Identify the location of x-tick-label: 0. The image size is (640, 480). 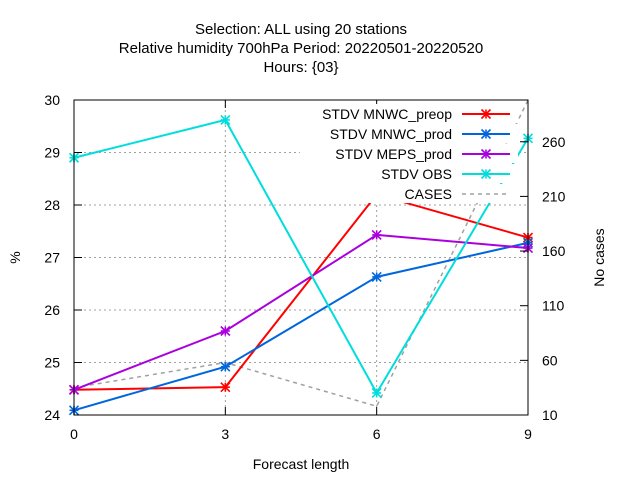
(74, 434).